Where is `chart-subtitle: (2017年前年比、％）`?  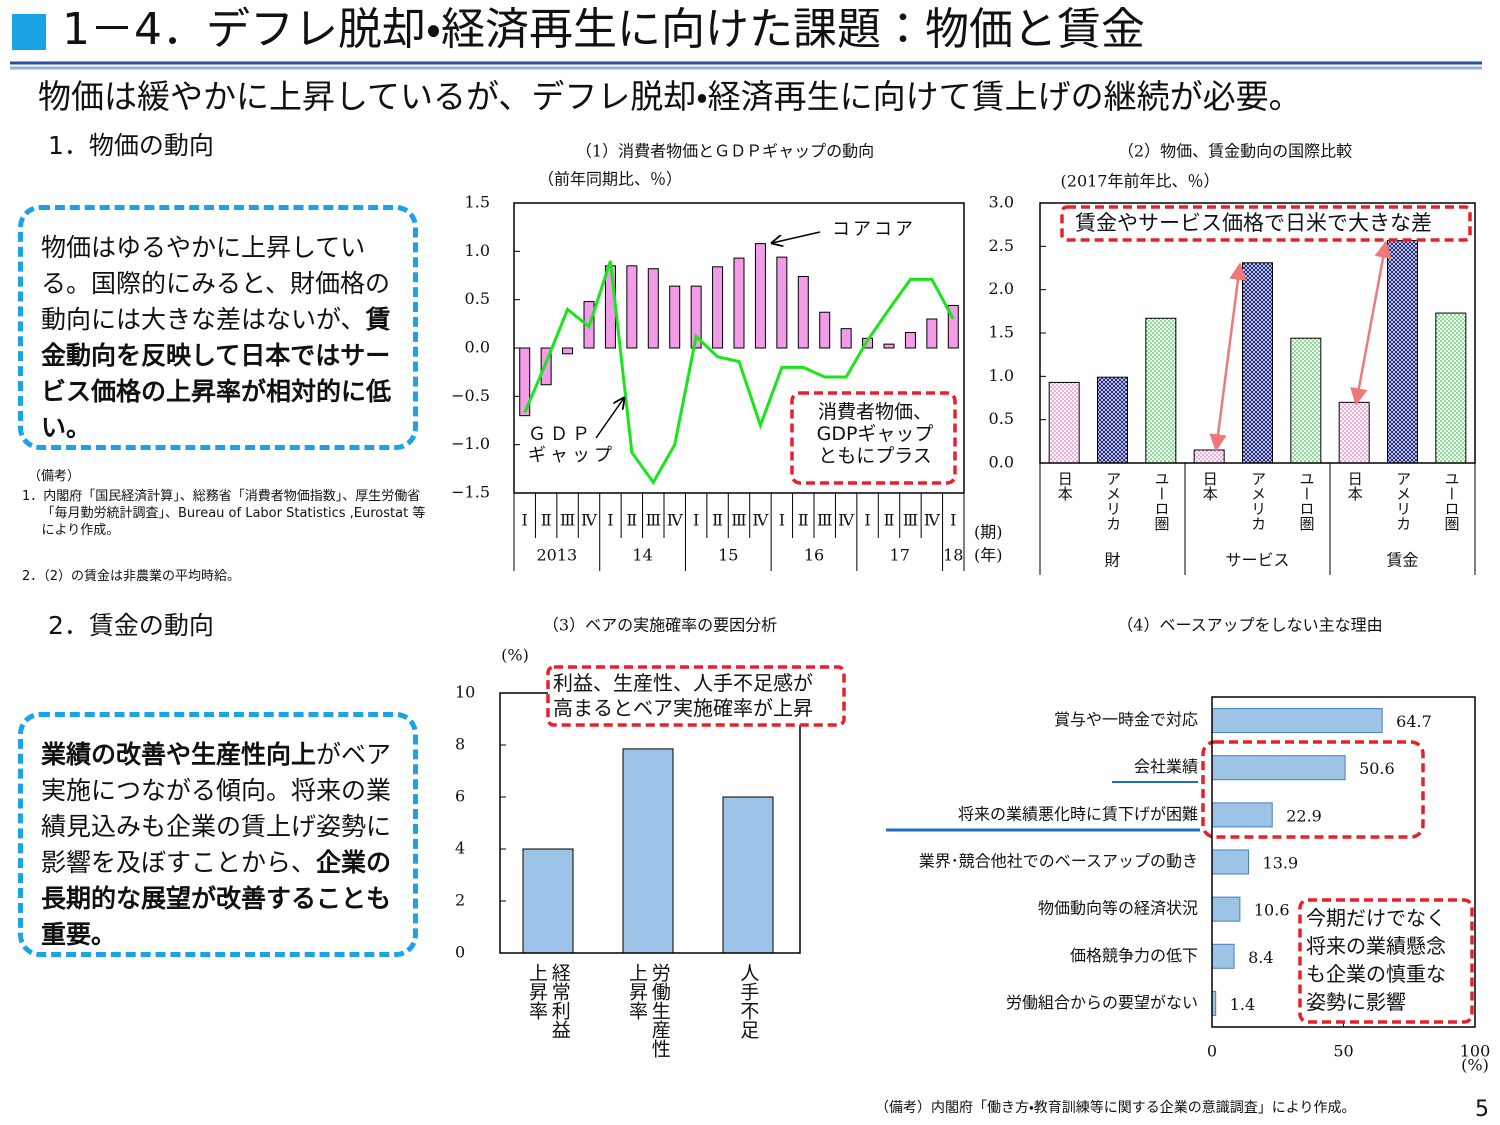 chart-subtitle: (2017年前年比、％） is located at coordinates (1140, 181).